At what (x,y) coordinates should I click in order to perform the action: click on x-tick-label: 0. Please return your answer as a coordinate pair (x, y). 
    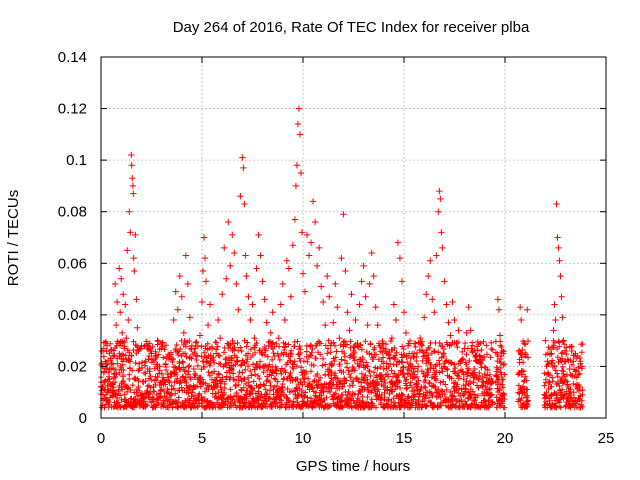
    Looking at the image, I should click on (101, 438).